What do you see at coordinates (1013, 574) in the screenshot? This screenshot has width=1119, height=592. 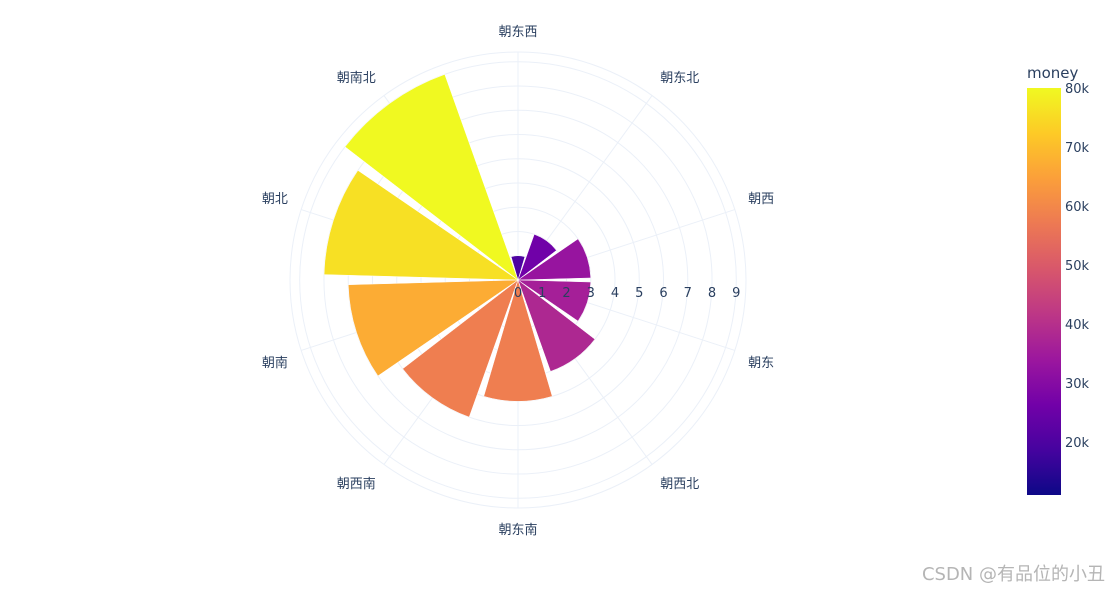 I see `watermark: CSDN @有品位的小丑` at bounding box center [1013, 574].